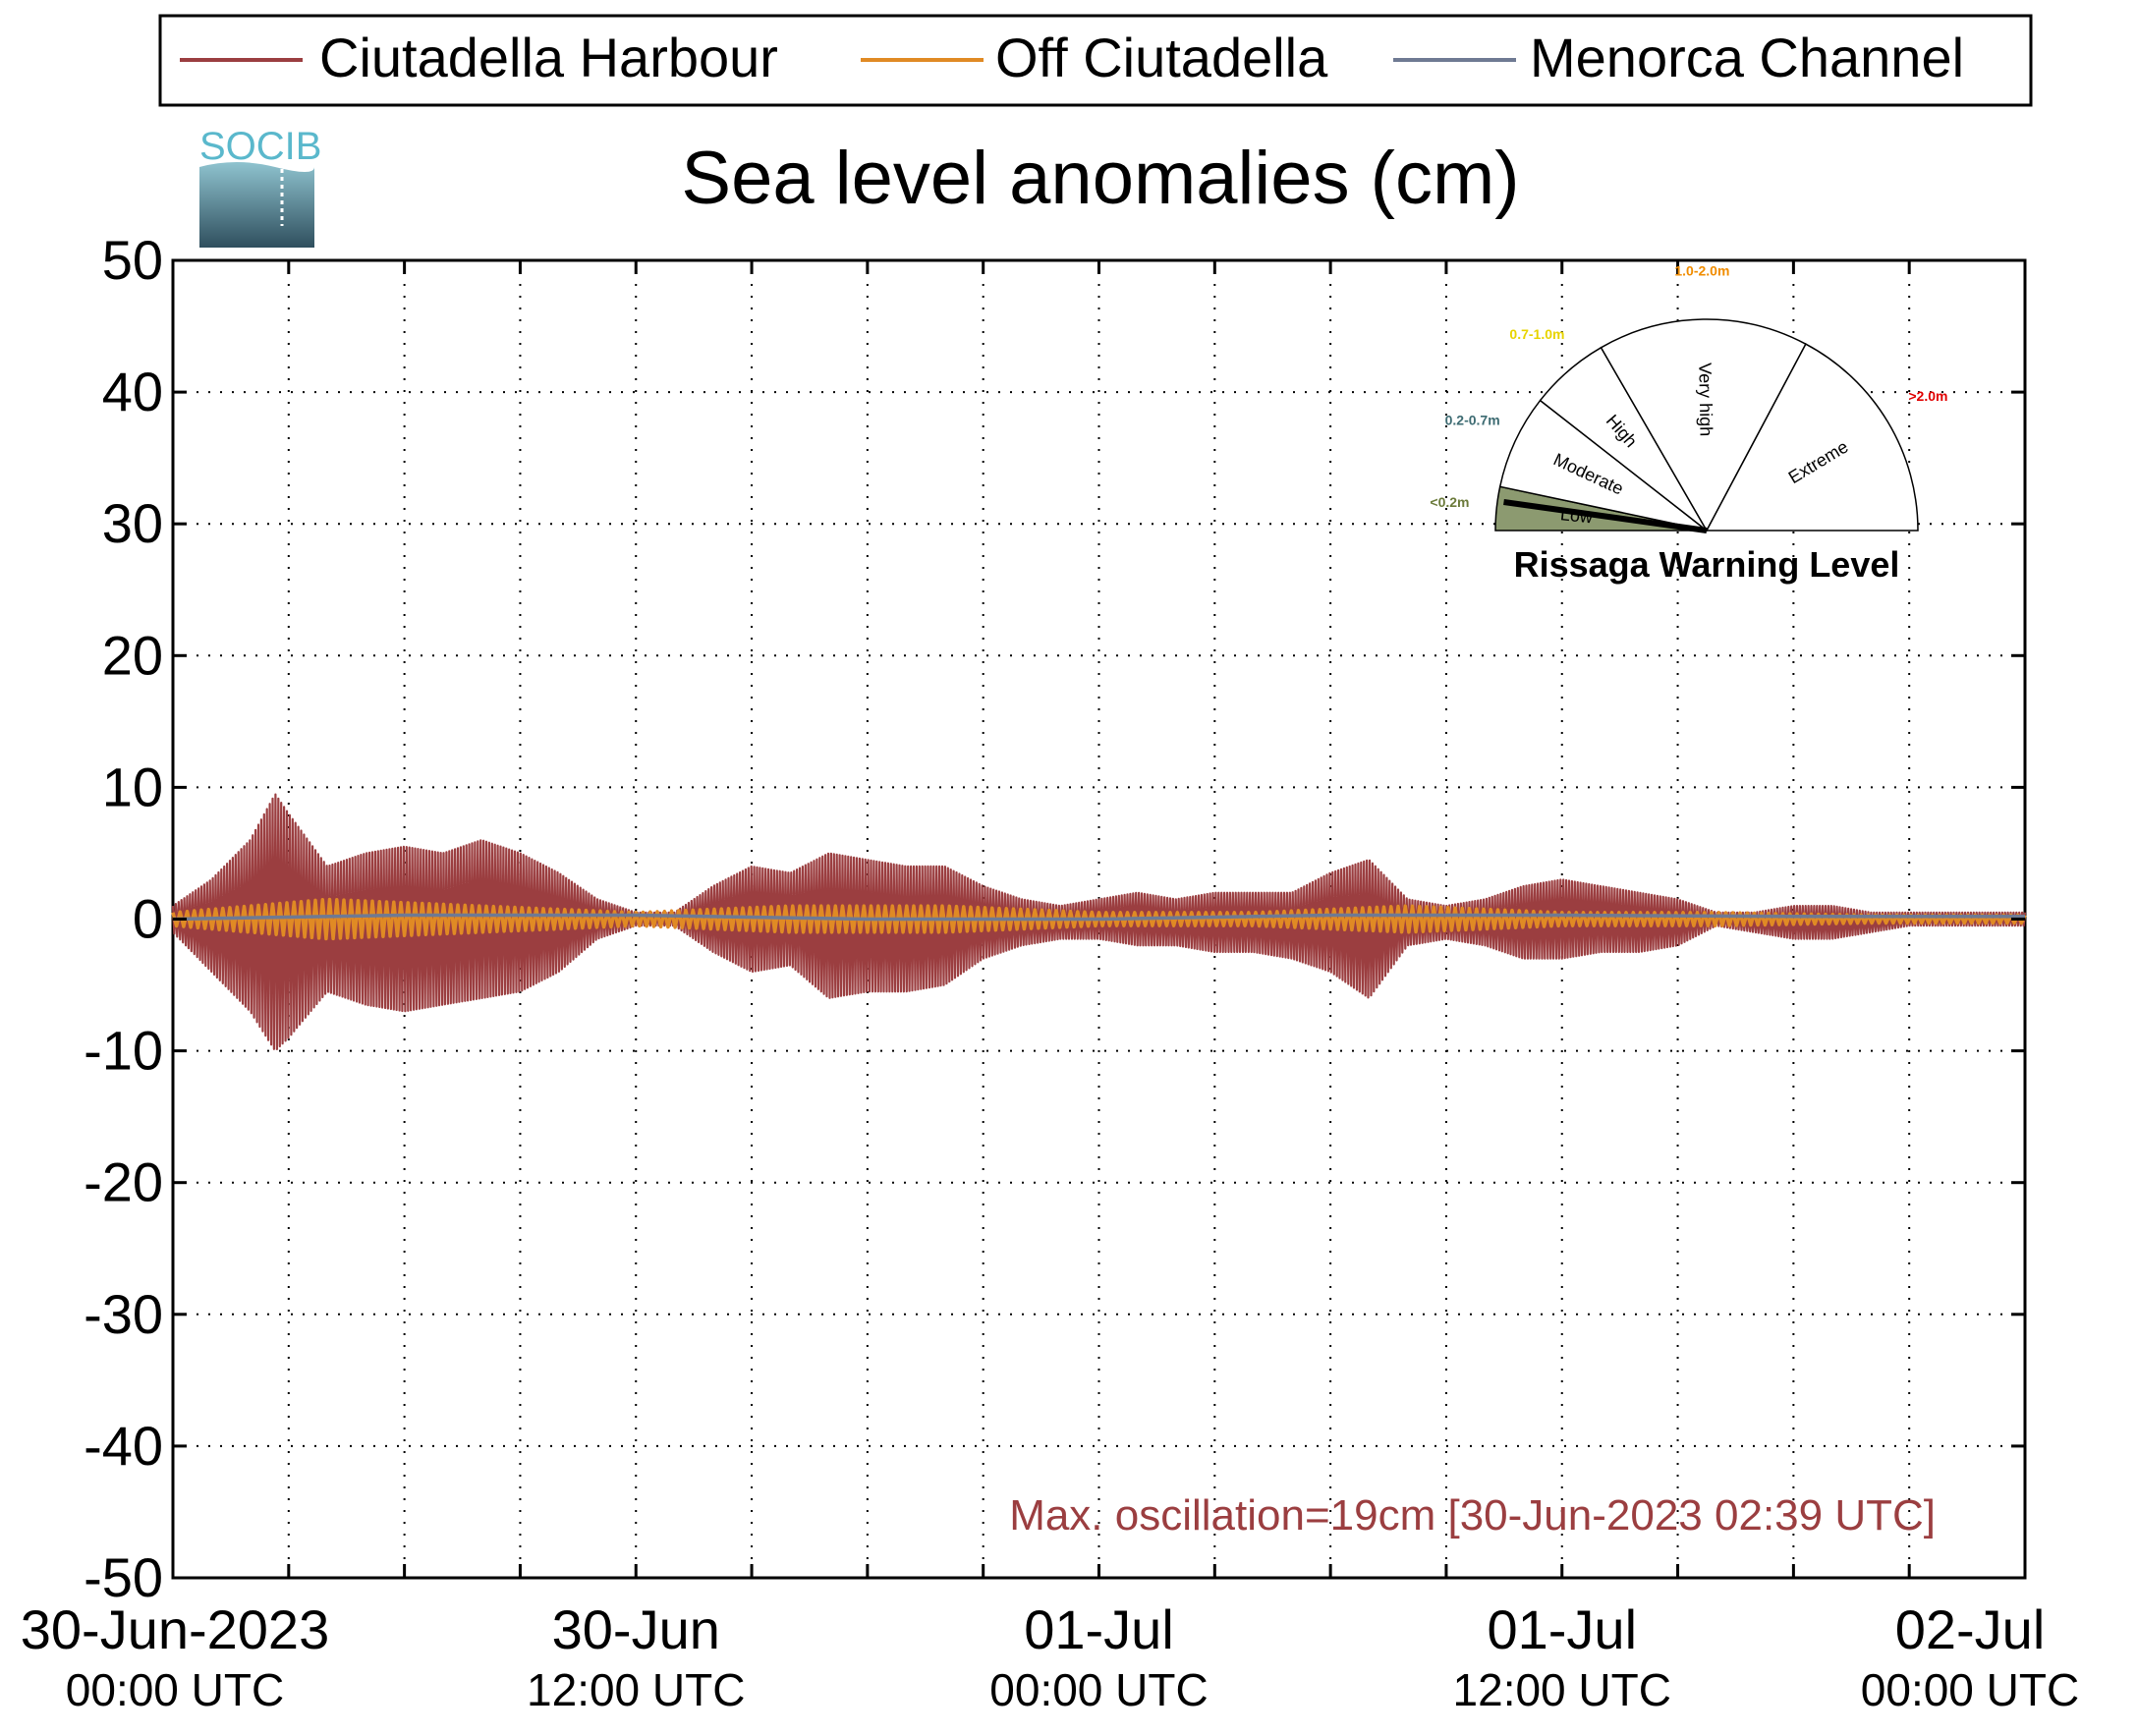 The height and width of the screenshot is (1736, 2137). What do you see at coordinates (548, 57) in the screenshot?
I see `legend-label-ciutadella-harbour: Ciutadella Harbour` at bounding box center [548, 57].